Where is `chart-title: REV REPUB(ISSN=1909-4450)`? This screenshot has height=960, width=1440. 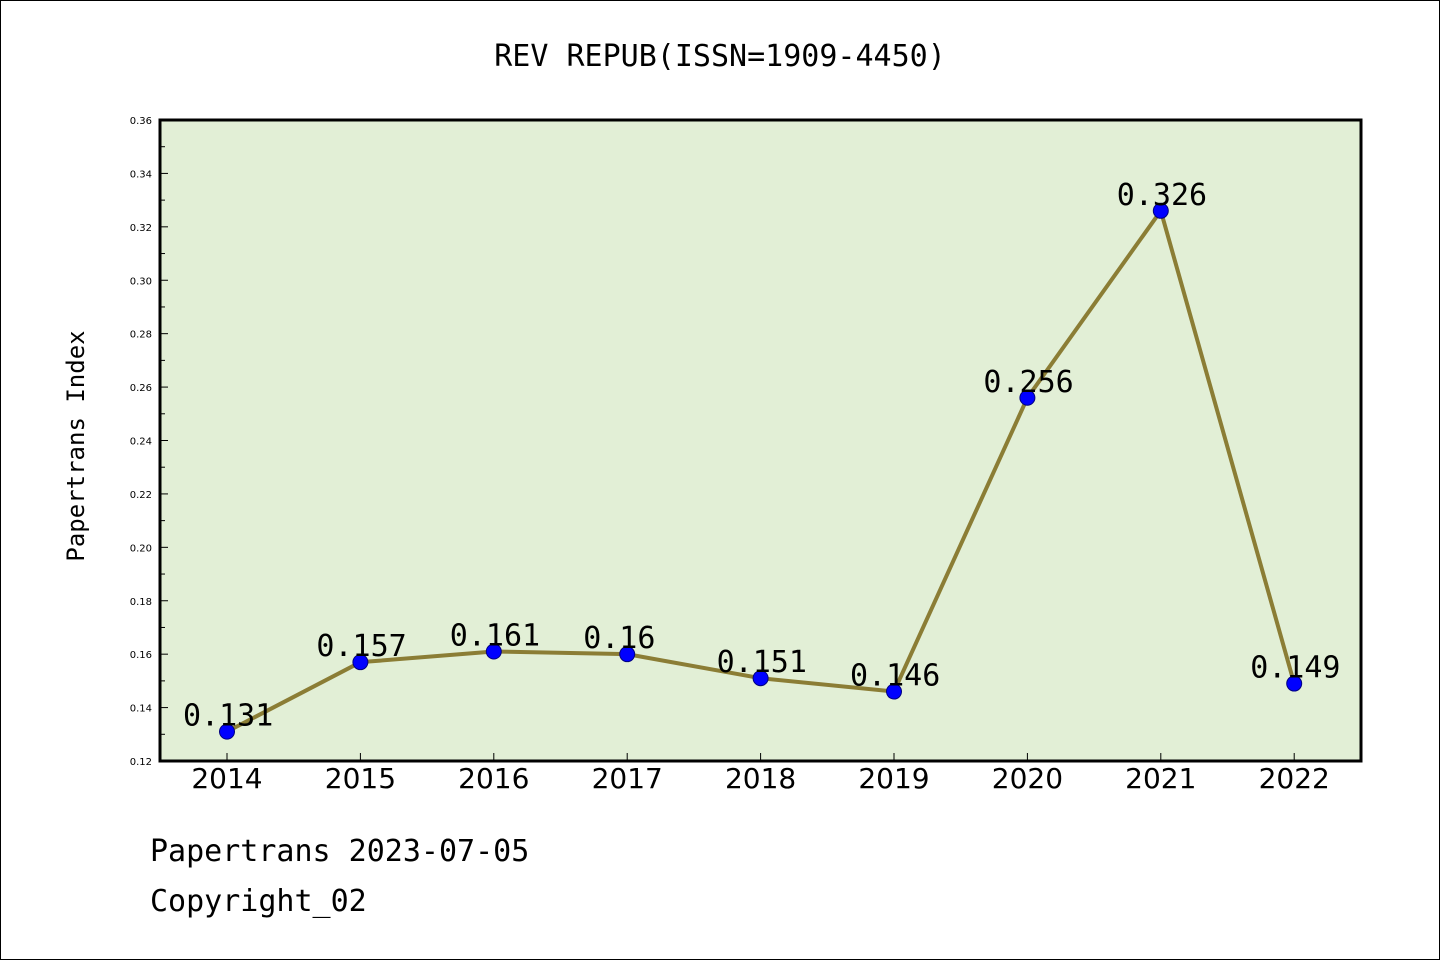
chart-title: REV REPUB(ISSN=1909-4450) is located at coordinates (720, 56).